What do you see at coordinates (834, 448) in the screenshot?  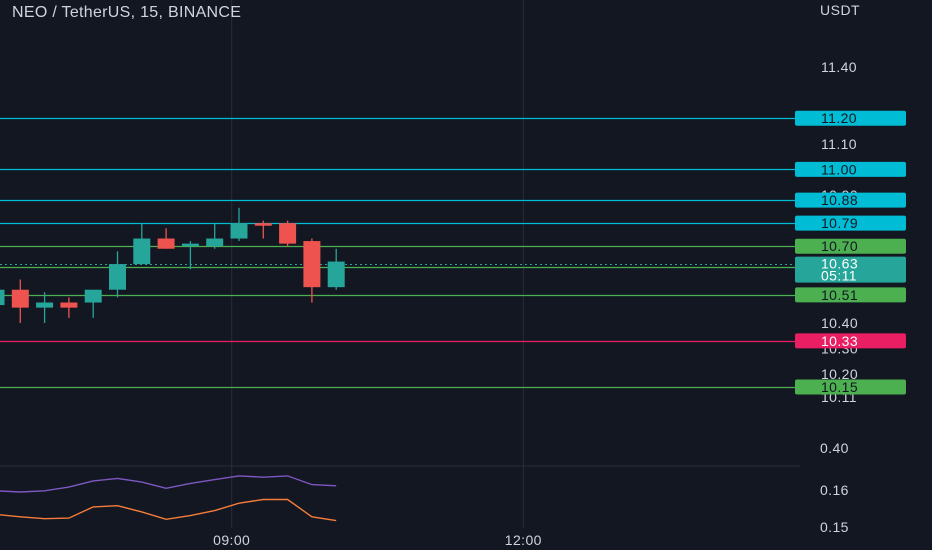 I see `indicator-tick-label: 0.40` at bounding box center [834, 448].